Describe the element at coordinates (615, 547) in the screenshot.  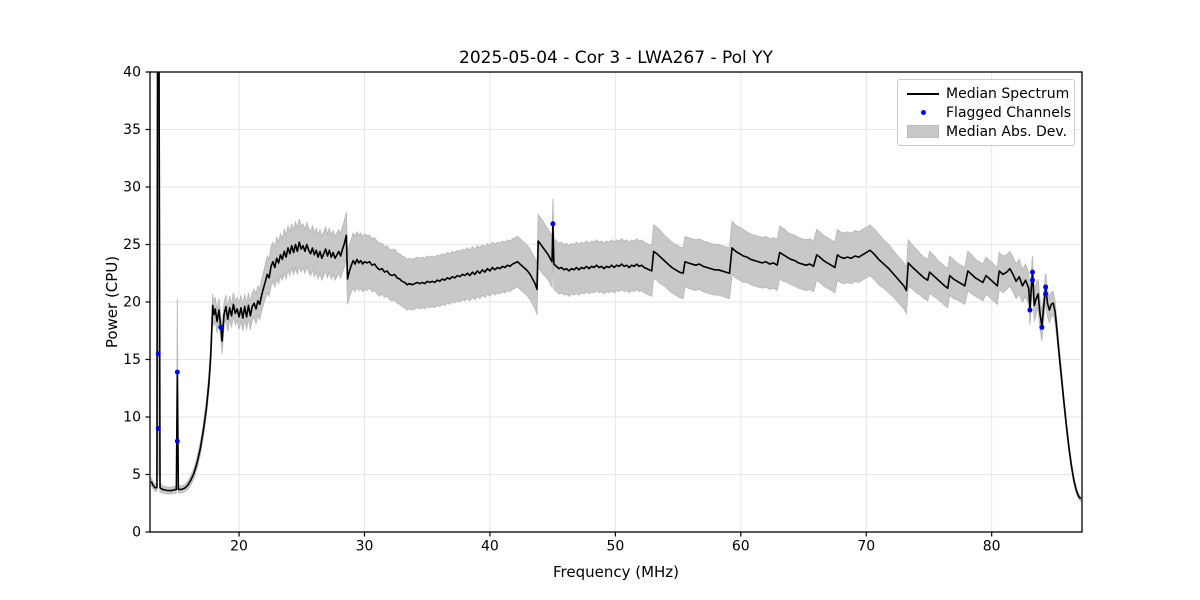
I see `x-tick-label: 50` at that location.